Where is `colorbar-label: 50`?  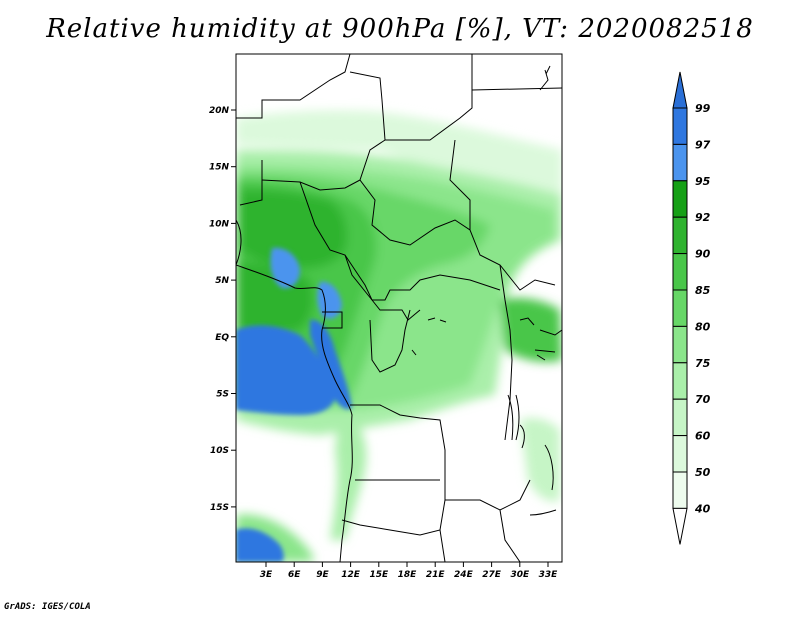
colorbar-label: 50 is located at coordinates (703, 472).